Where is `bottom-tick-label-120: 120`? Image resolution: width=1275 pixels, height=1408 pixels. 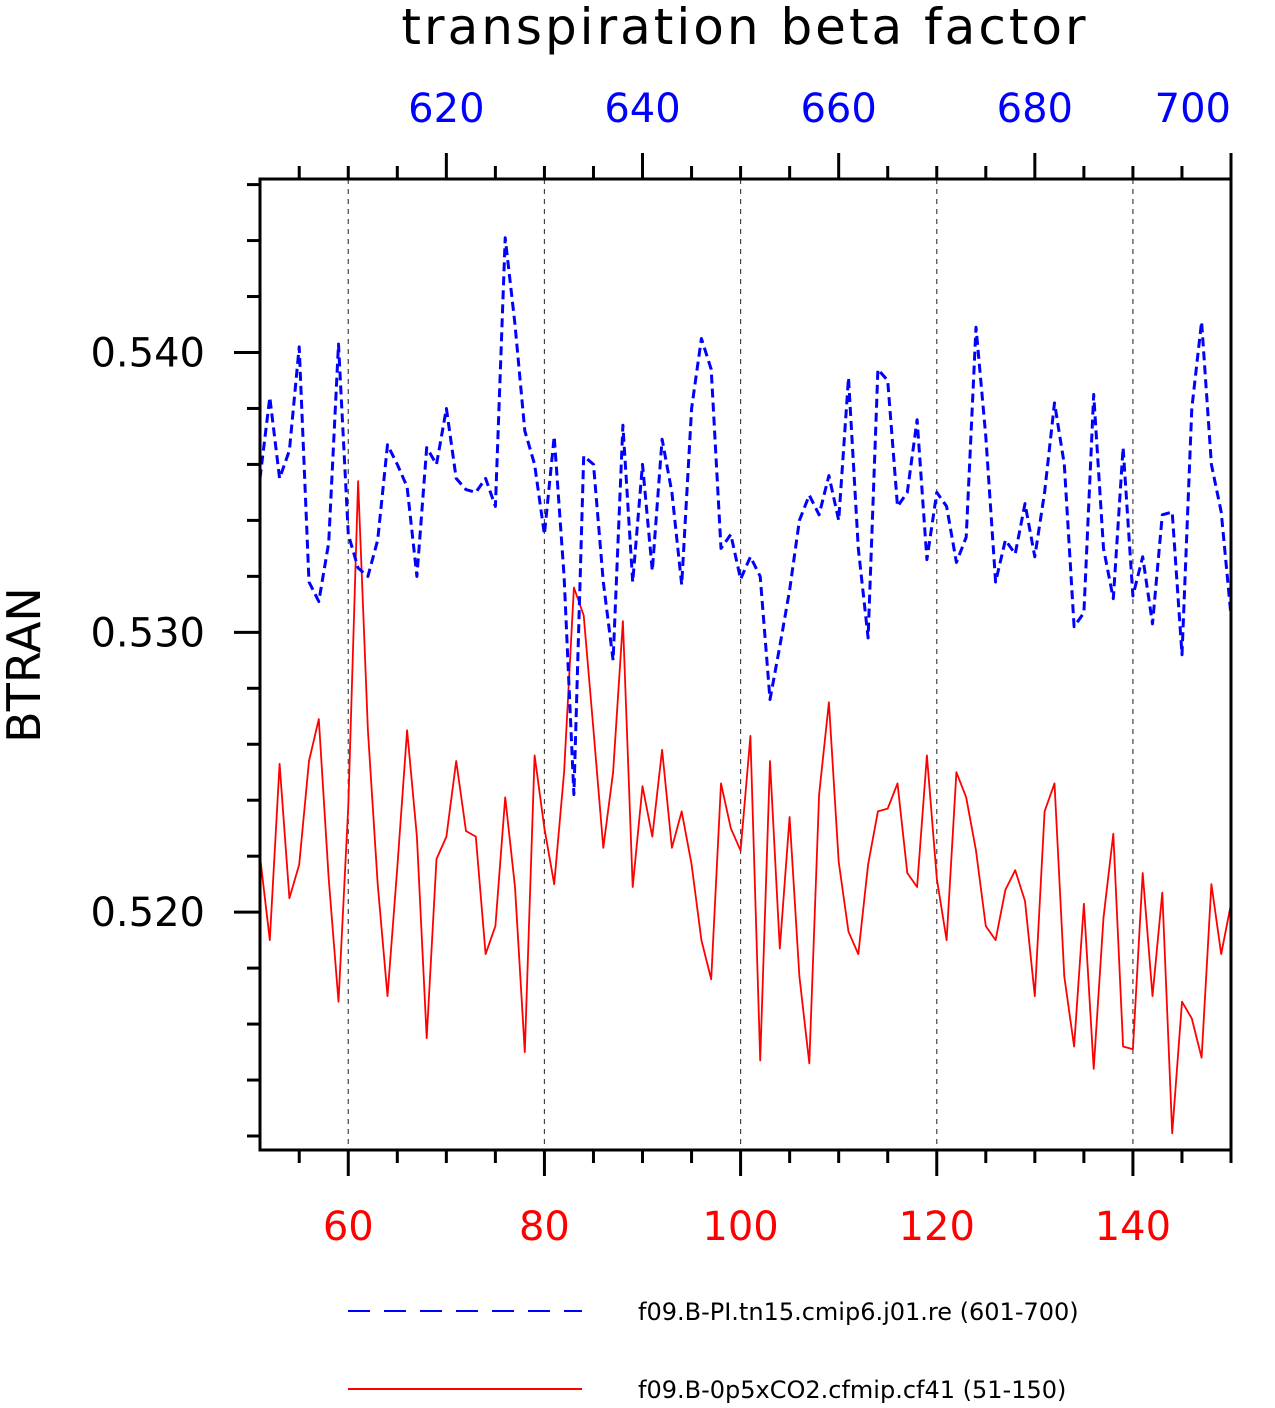
bottom-tick-label-120: 120 is located at coordinates (937, 1227).